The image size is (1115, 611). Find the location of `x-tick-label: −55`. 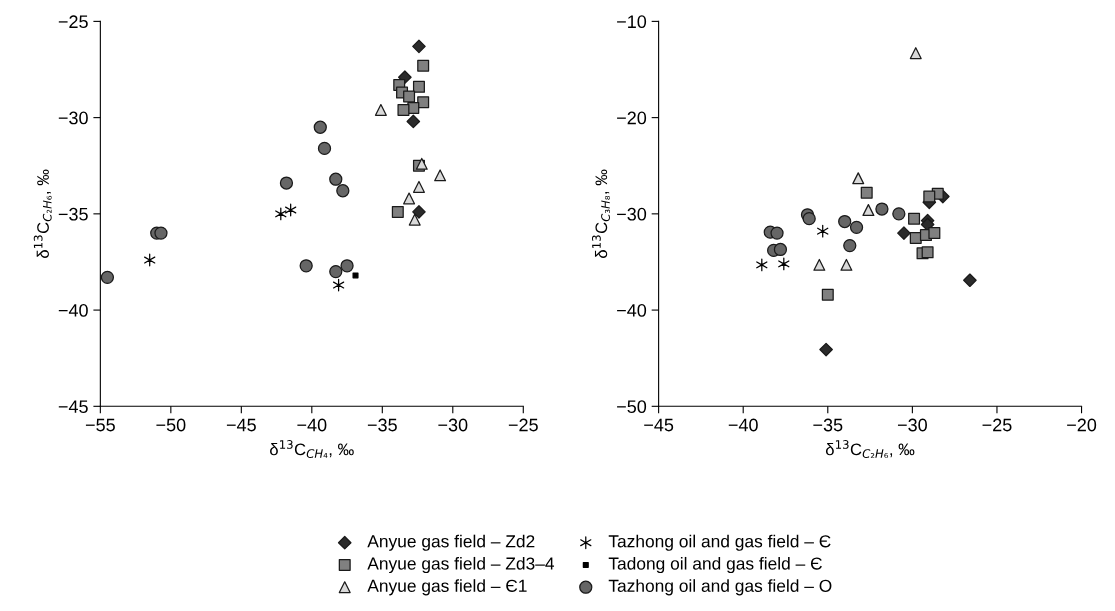

x-tick-label: −55 is located at coordinates (100, 425).